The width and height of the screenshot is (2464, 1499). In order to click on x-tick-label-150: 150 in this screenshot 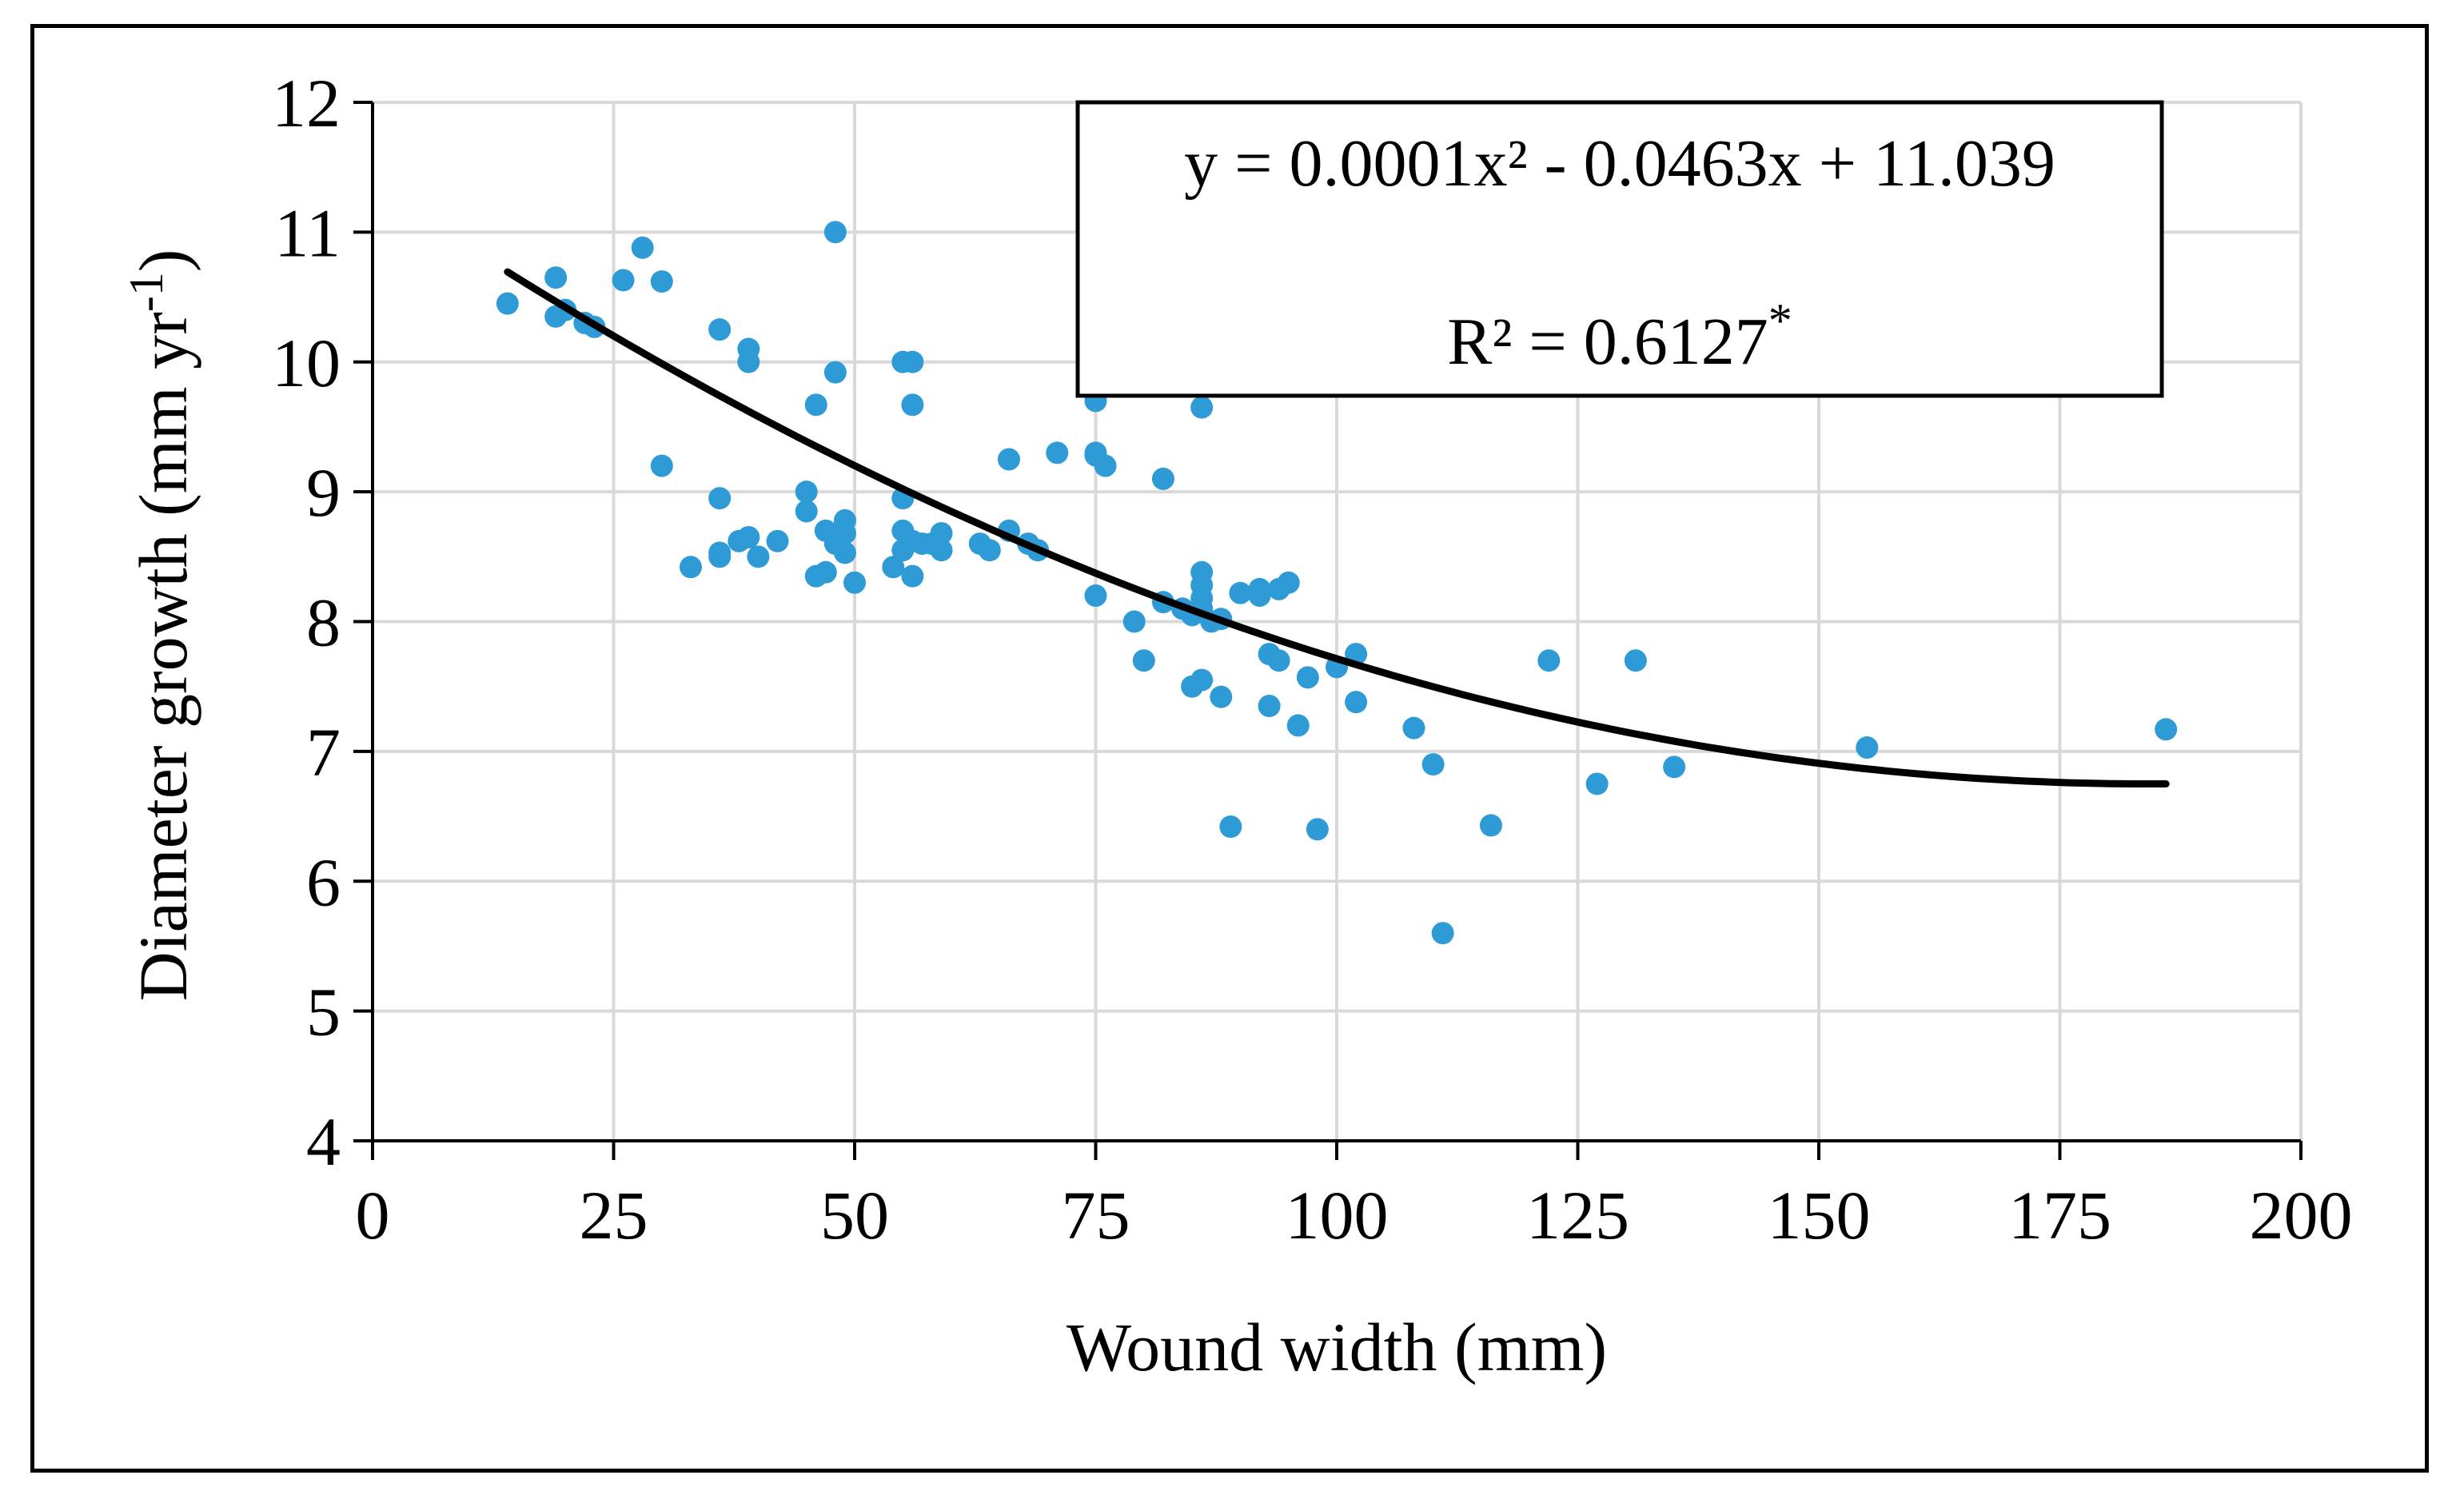, I will do `click(1819, 1215)`.